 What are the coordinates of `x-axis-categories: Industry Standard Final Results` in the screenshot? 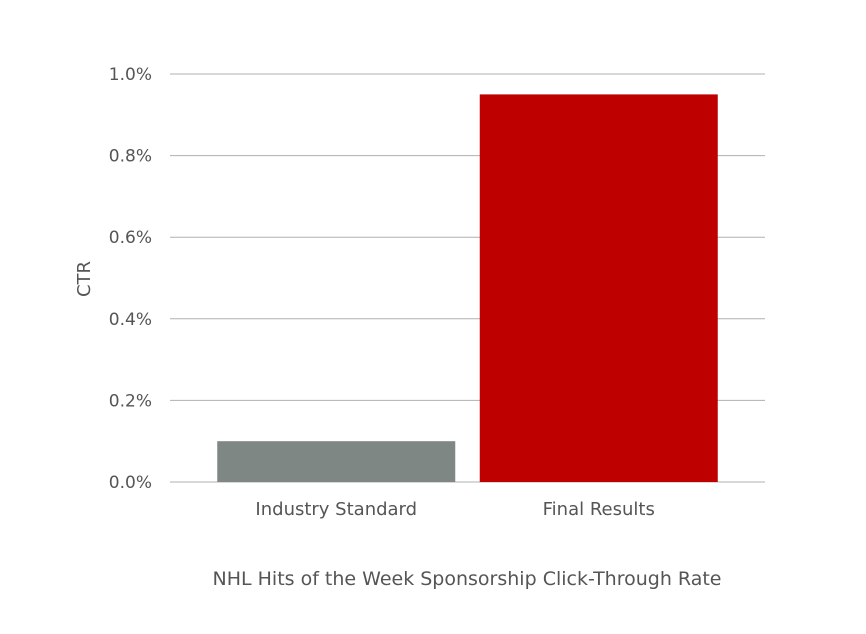 It's located at (454, 509).